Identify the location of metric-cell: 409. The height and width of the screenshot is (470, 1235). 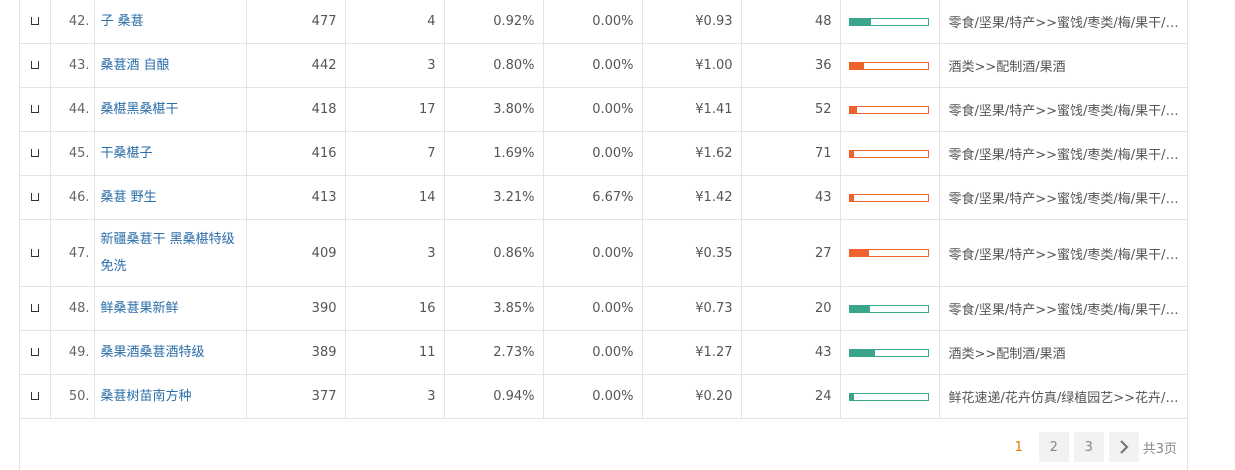
(296, 253).